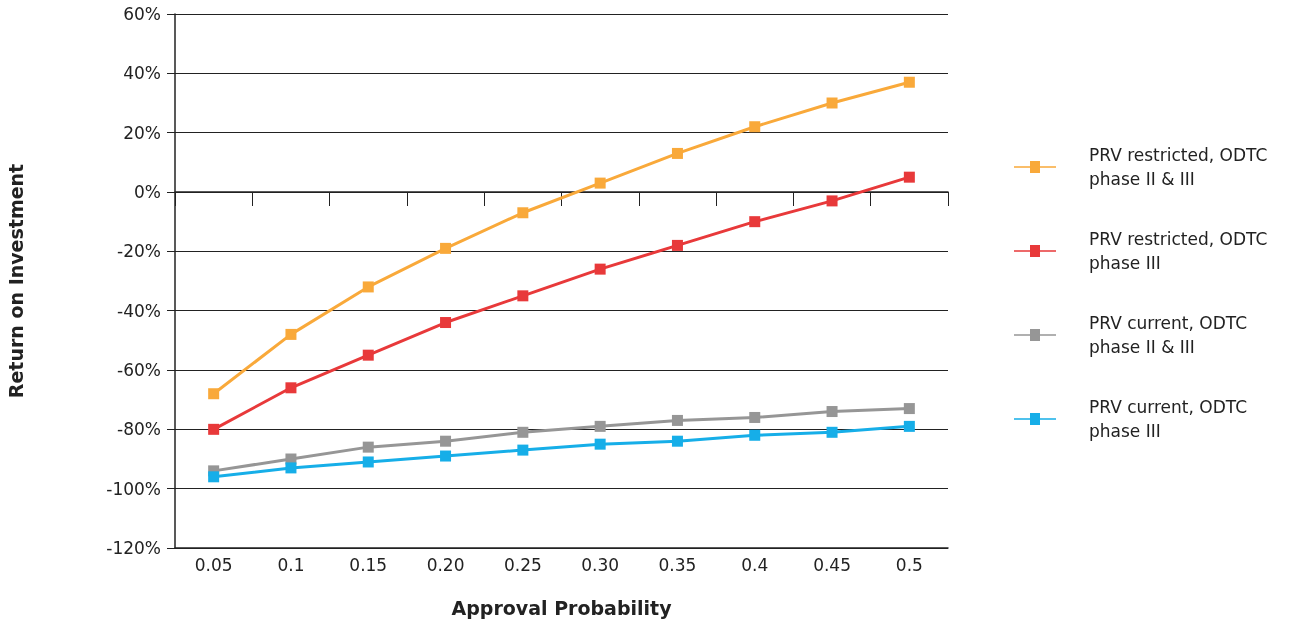 The width and height of the screenshot is (1314, 624). What do you see at coordinates (1171, 335) in the screenshot?
I see `legend-label: PRV current, ODTC phase II & III` at bounding box center [1171, 335].